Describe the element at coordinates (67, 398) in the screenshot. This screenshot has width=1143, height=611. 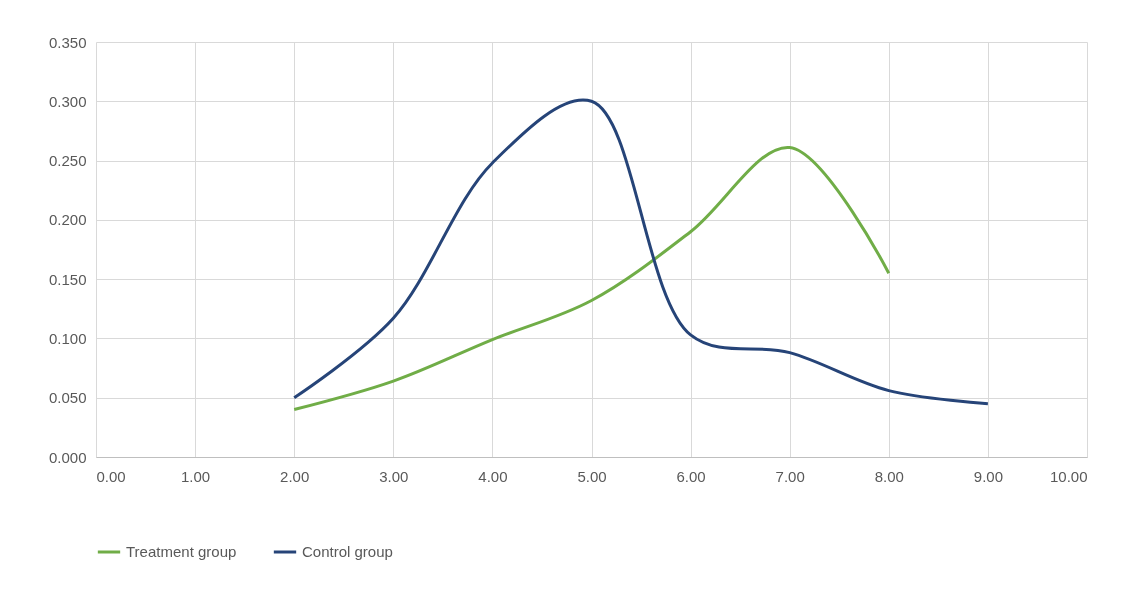
I see `y-tick-label: 0.050` at that location.